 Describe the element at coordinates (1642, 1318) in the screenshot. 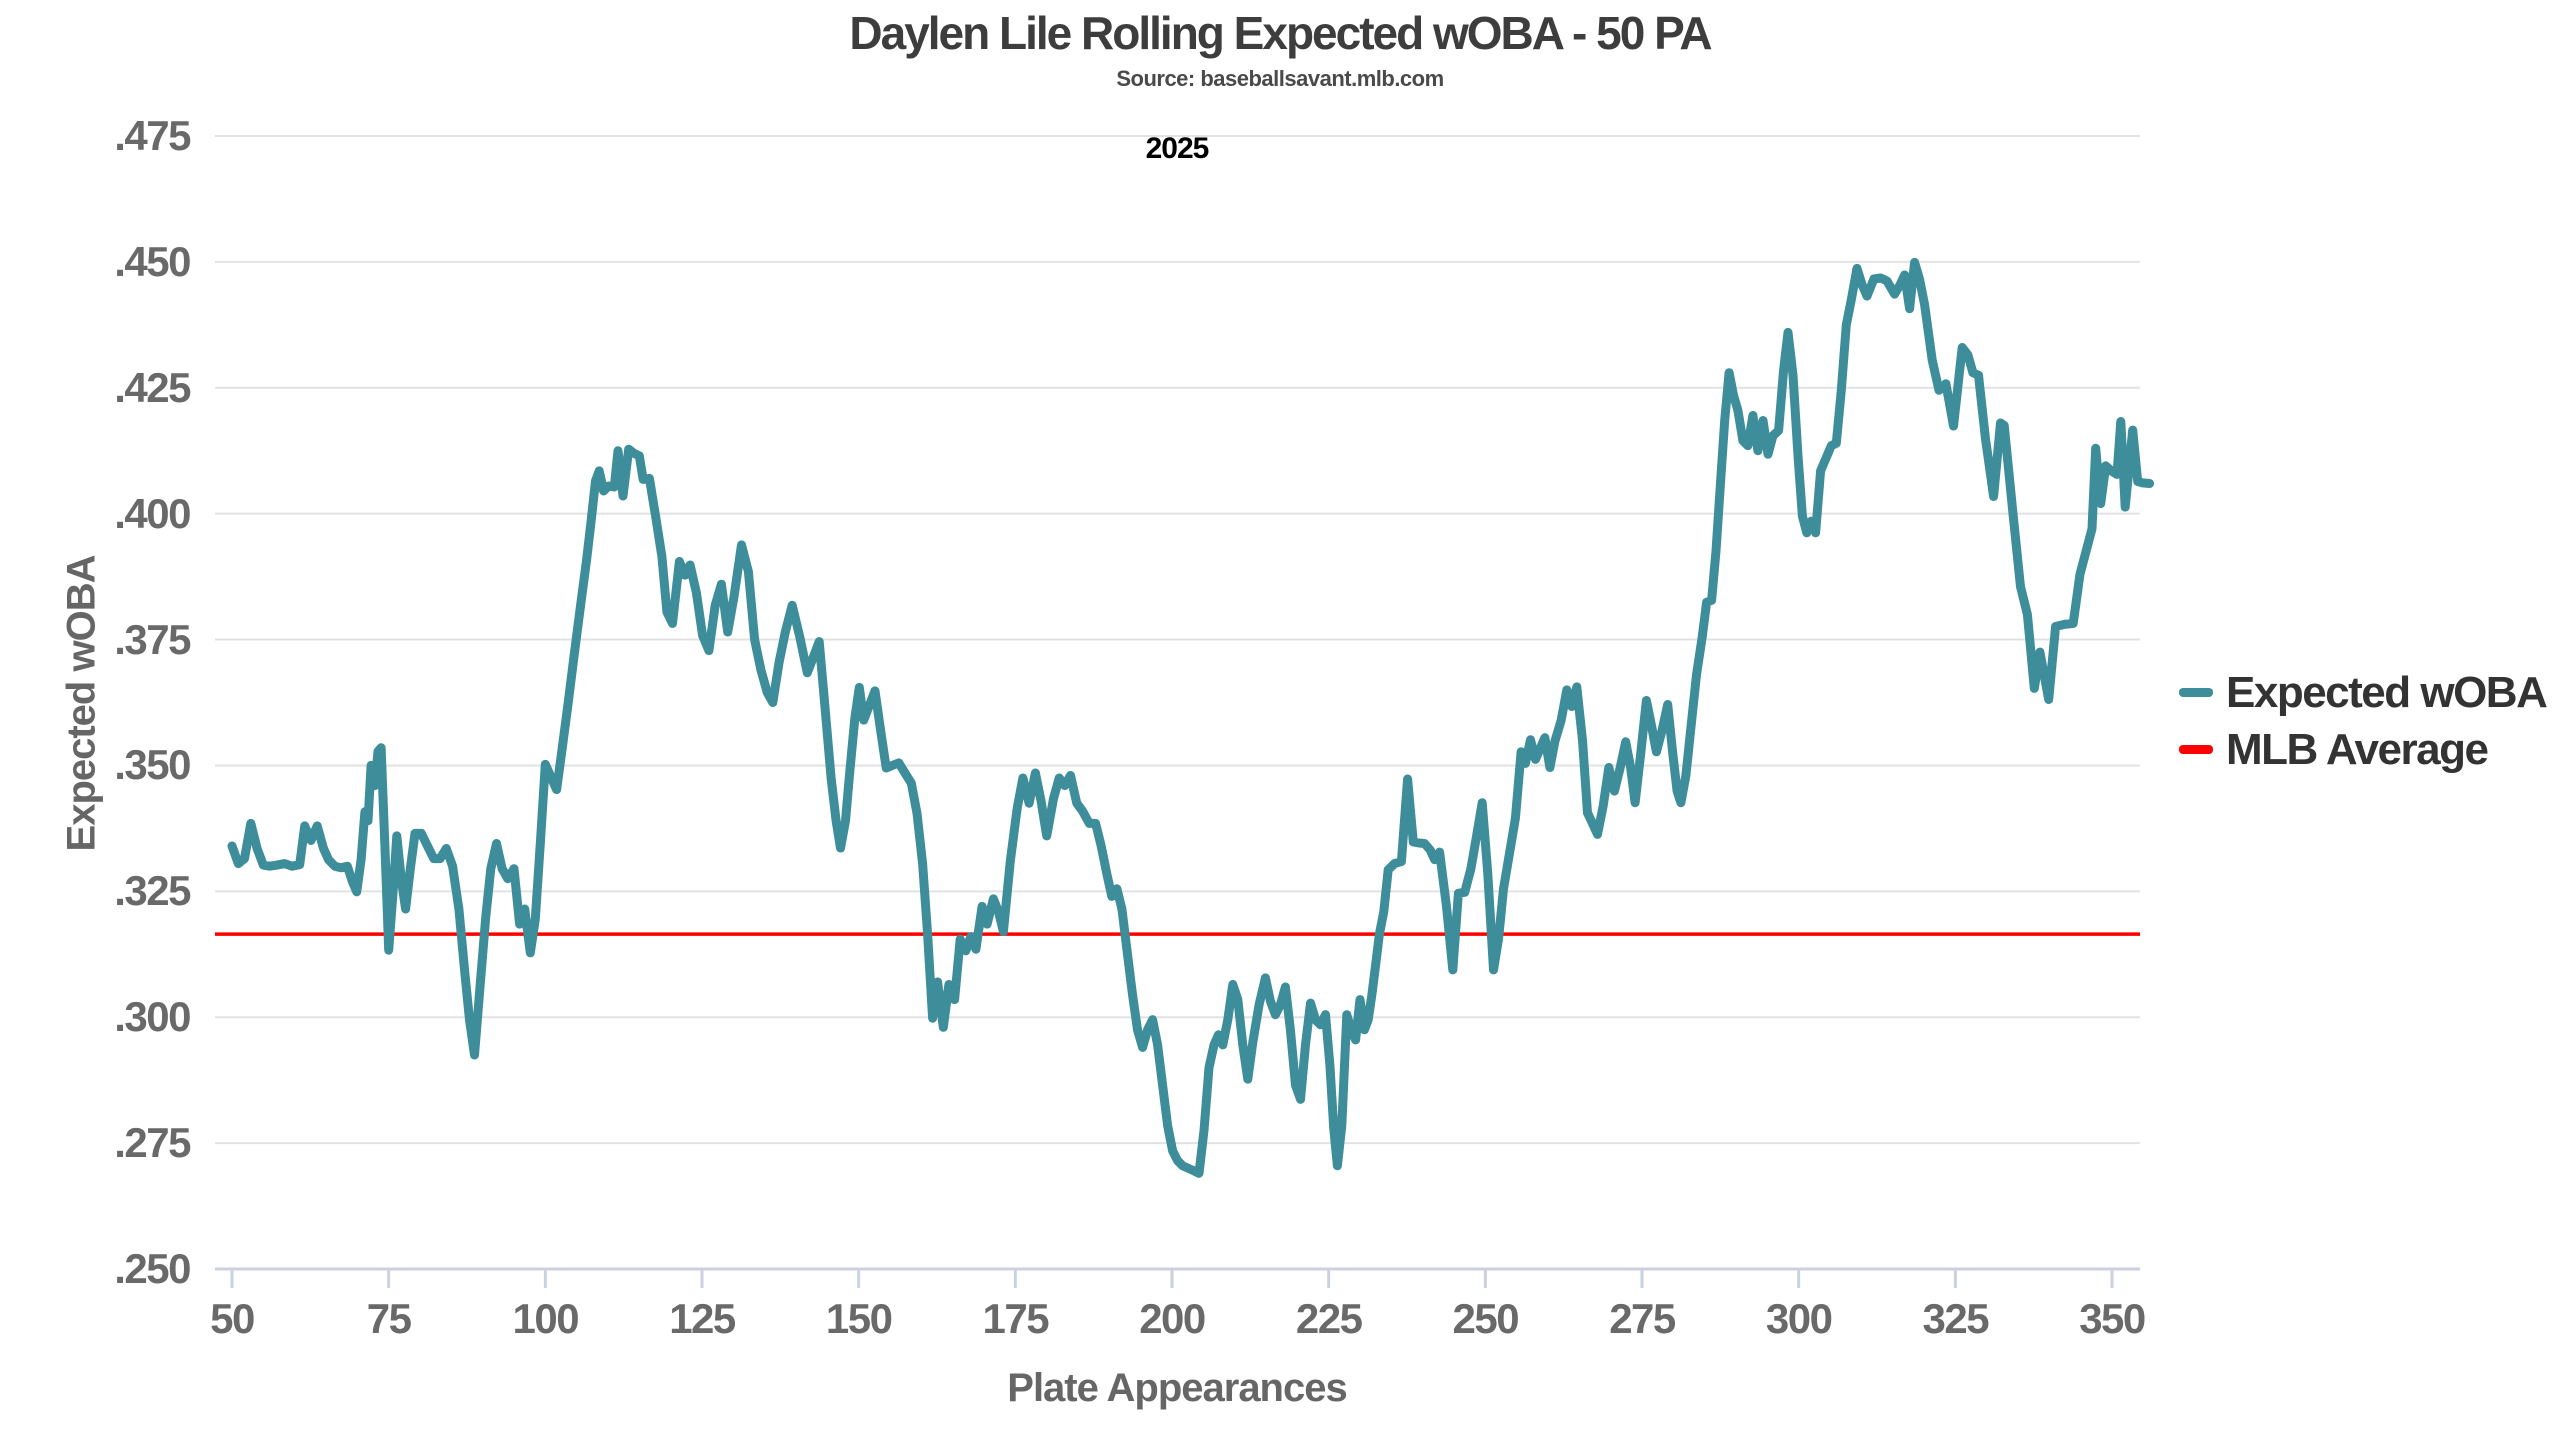

I see `x-tick-label: 275` at that location.